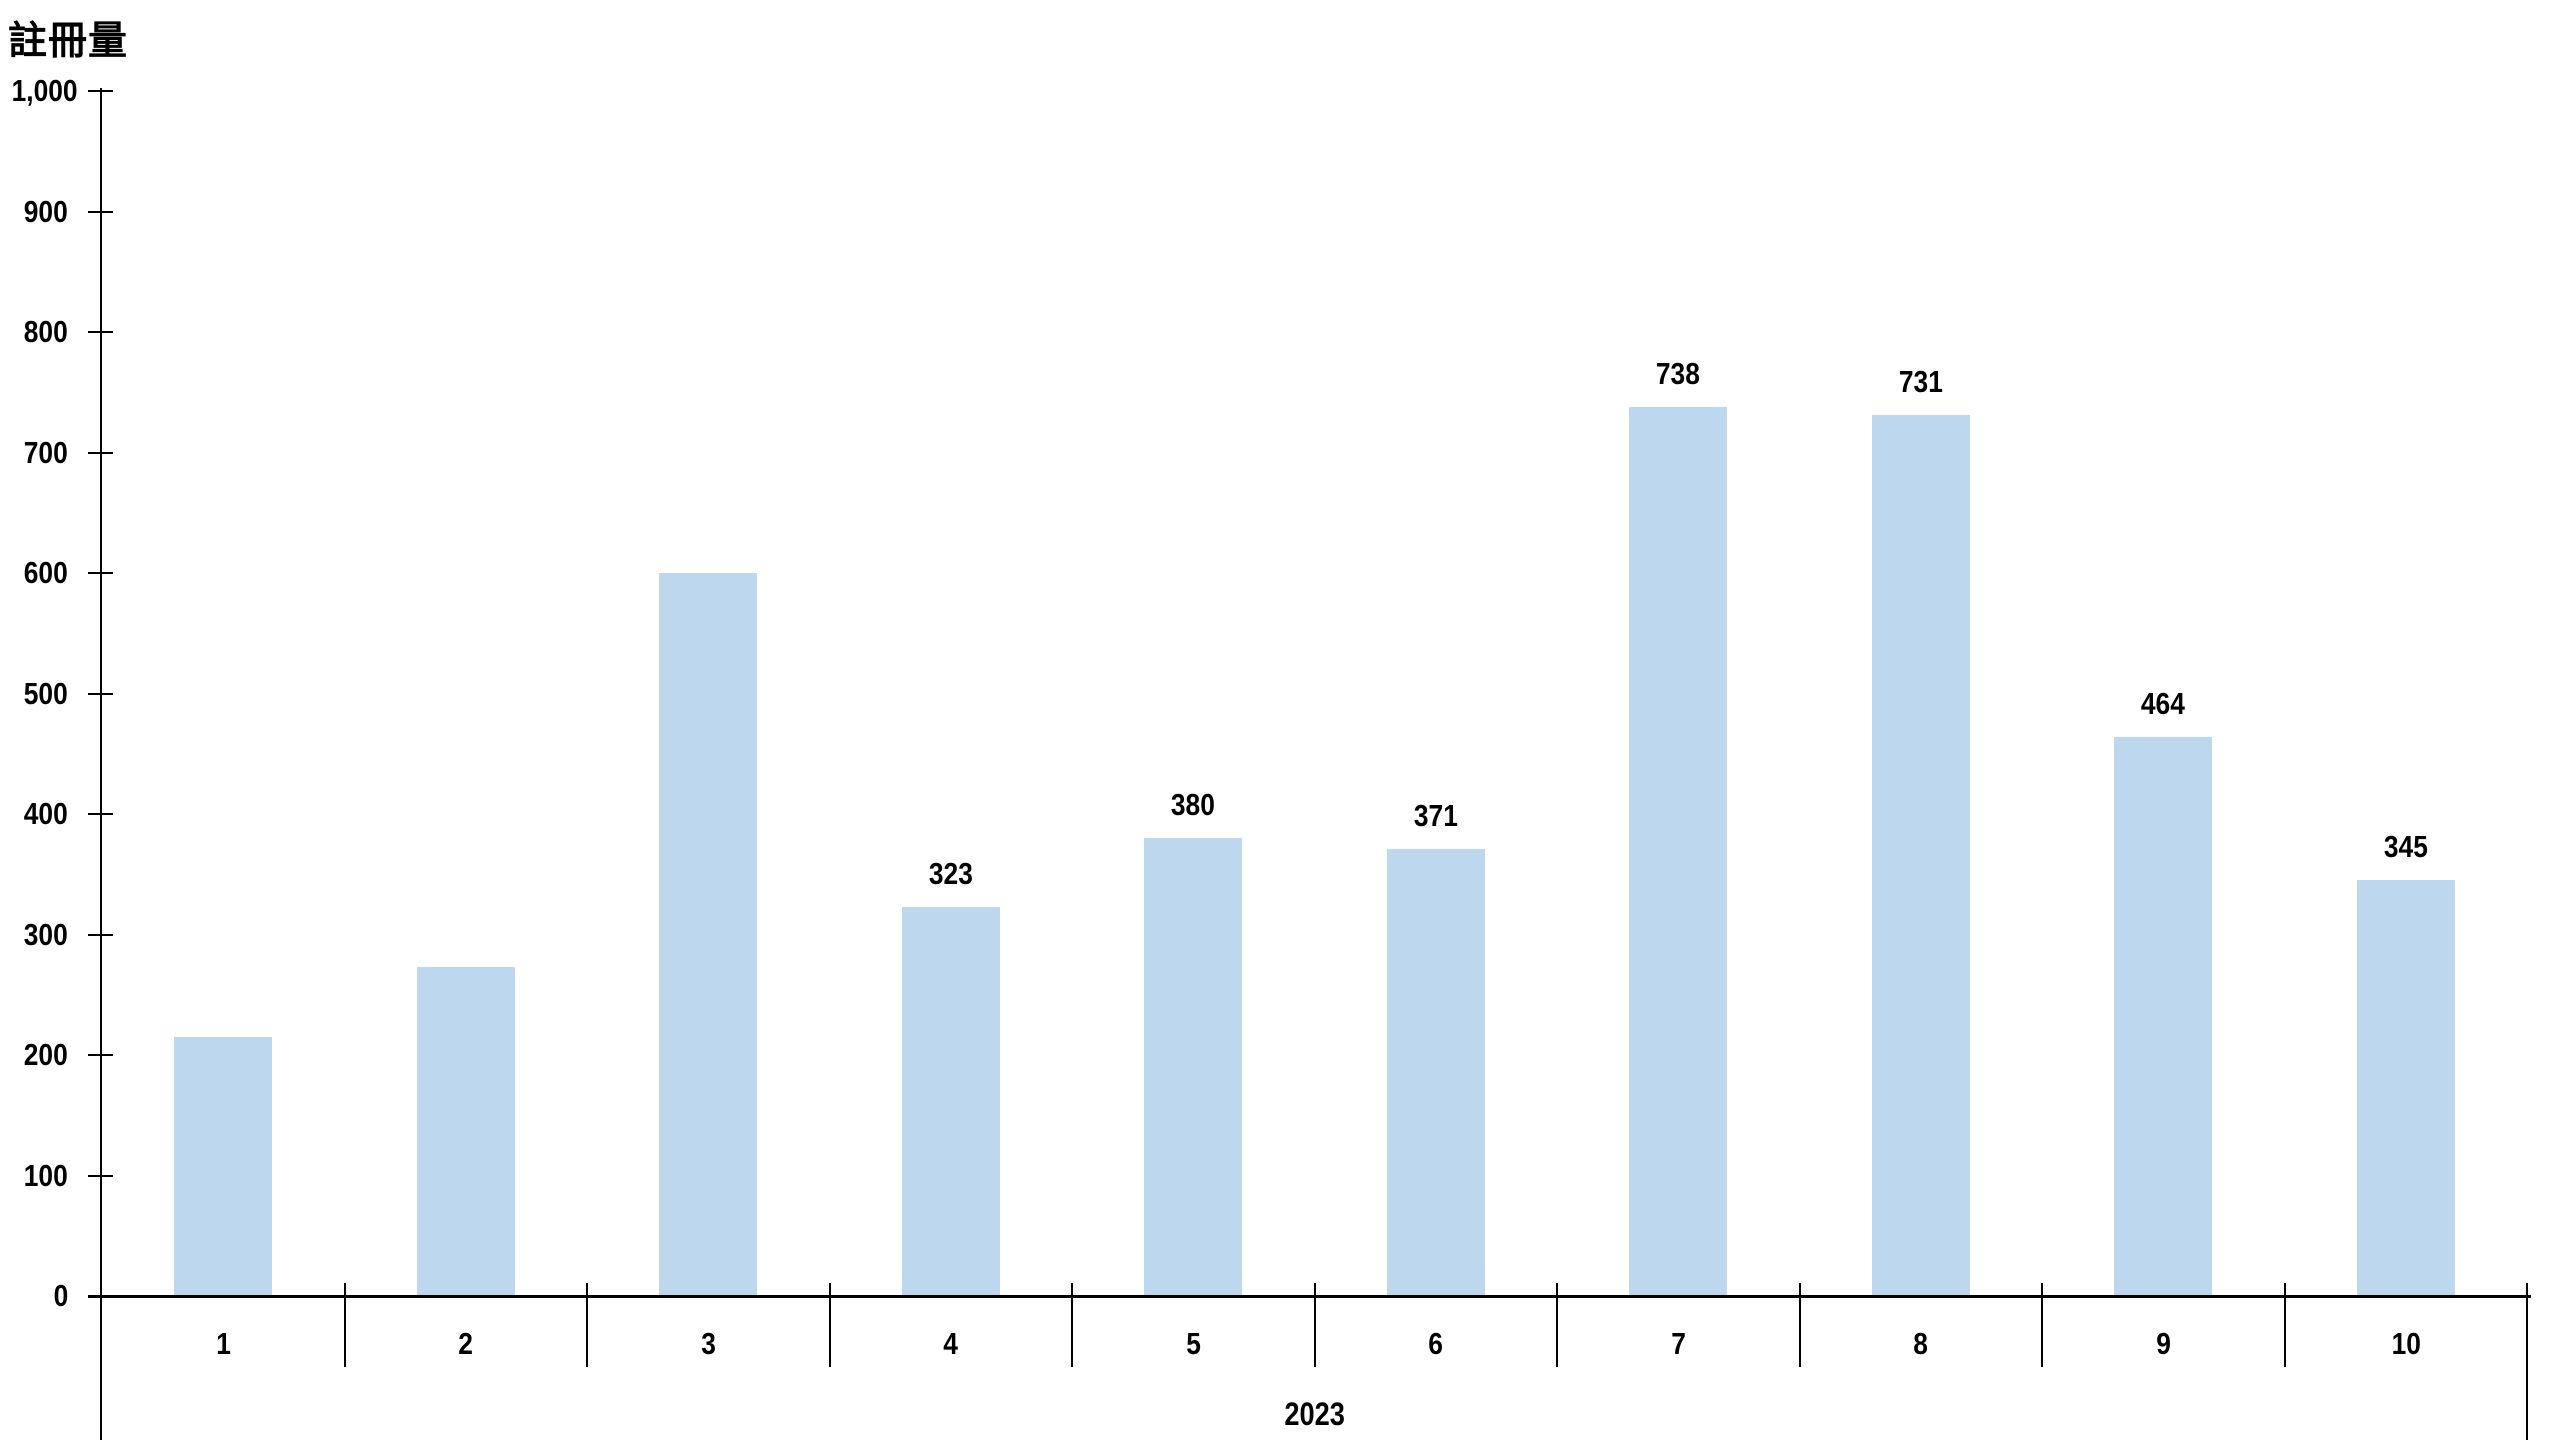 Image resolution: width=2560 pixels, height=1440 pixels. I want to click on x-axis-category-label-text: 1, so click(223, 1343).